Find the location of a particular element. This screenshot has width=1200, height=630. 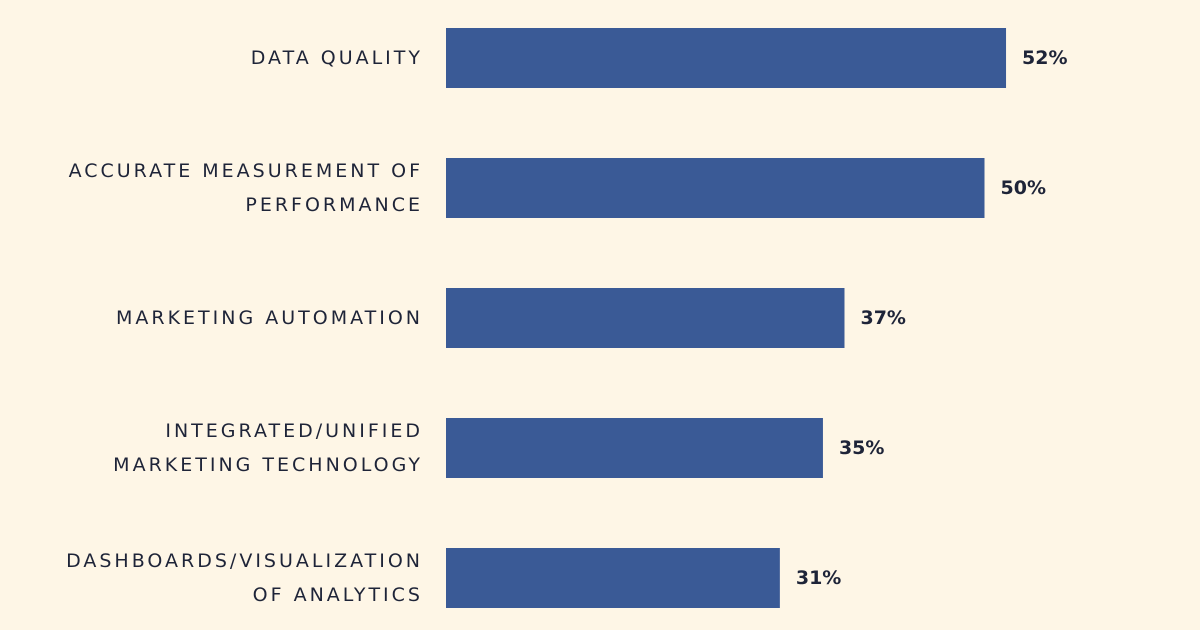

category-label-1: DATA QUALITY is located at coordinates (337, 58).